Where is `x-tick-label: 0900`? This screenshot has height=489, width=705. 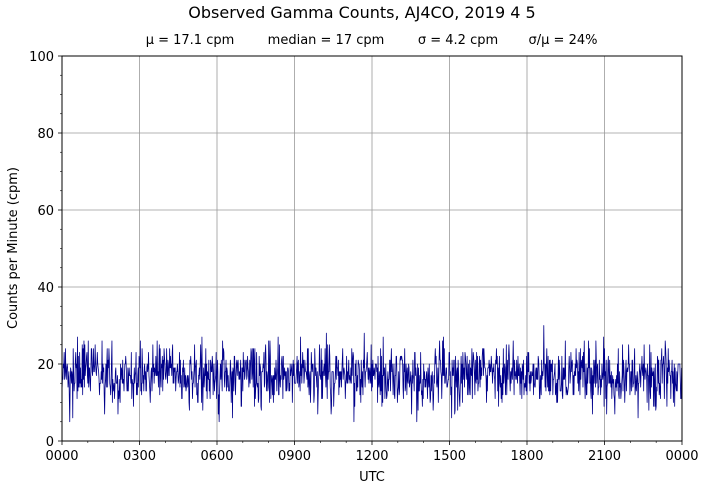
x-tick-label: 0900 is located at coordinates (294, 456).